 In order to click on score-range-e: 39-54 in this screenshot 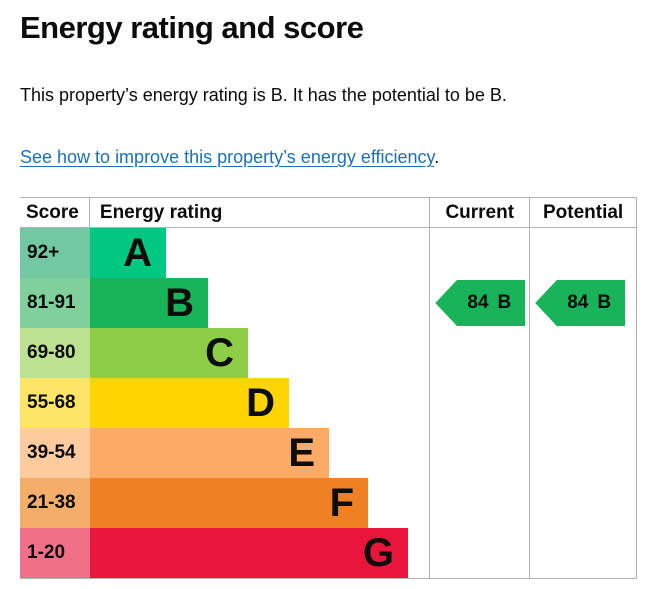, I will do `click(55, 453)`.